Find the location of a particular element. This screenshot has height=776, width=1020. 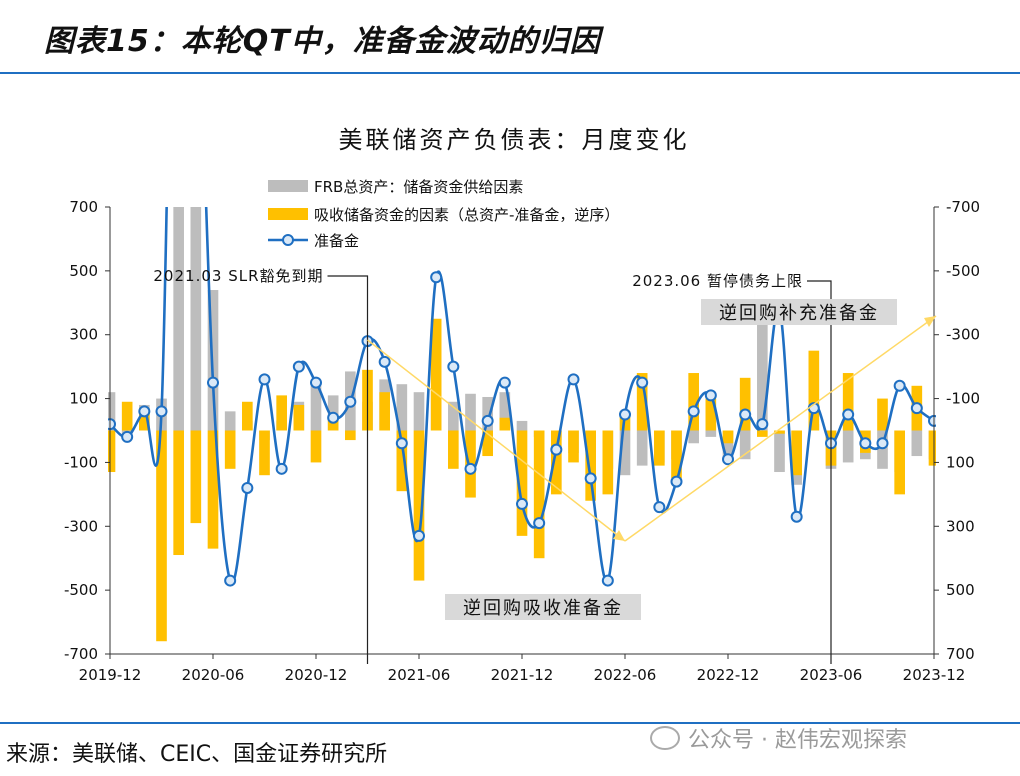

x-tick-label: 2022-12 is located at coordinates (728, 675).